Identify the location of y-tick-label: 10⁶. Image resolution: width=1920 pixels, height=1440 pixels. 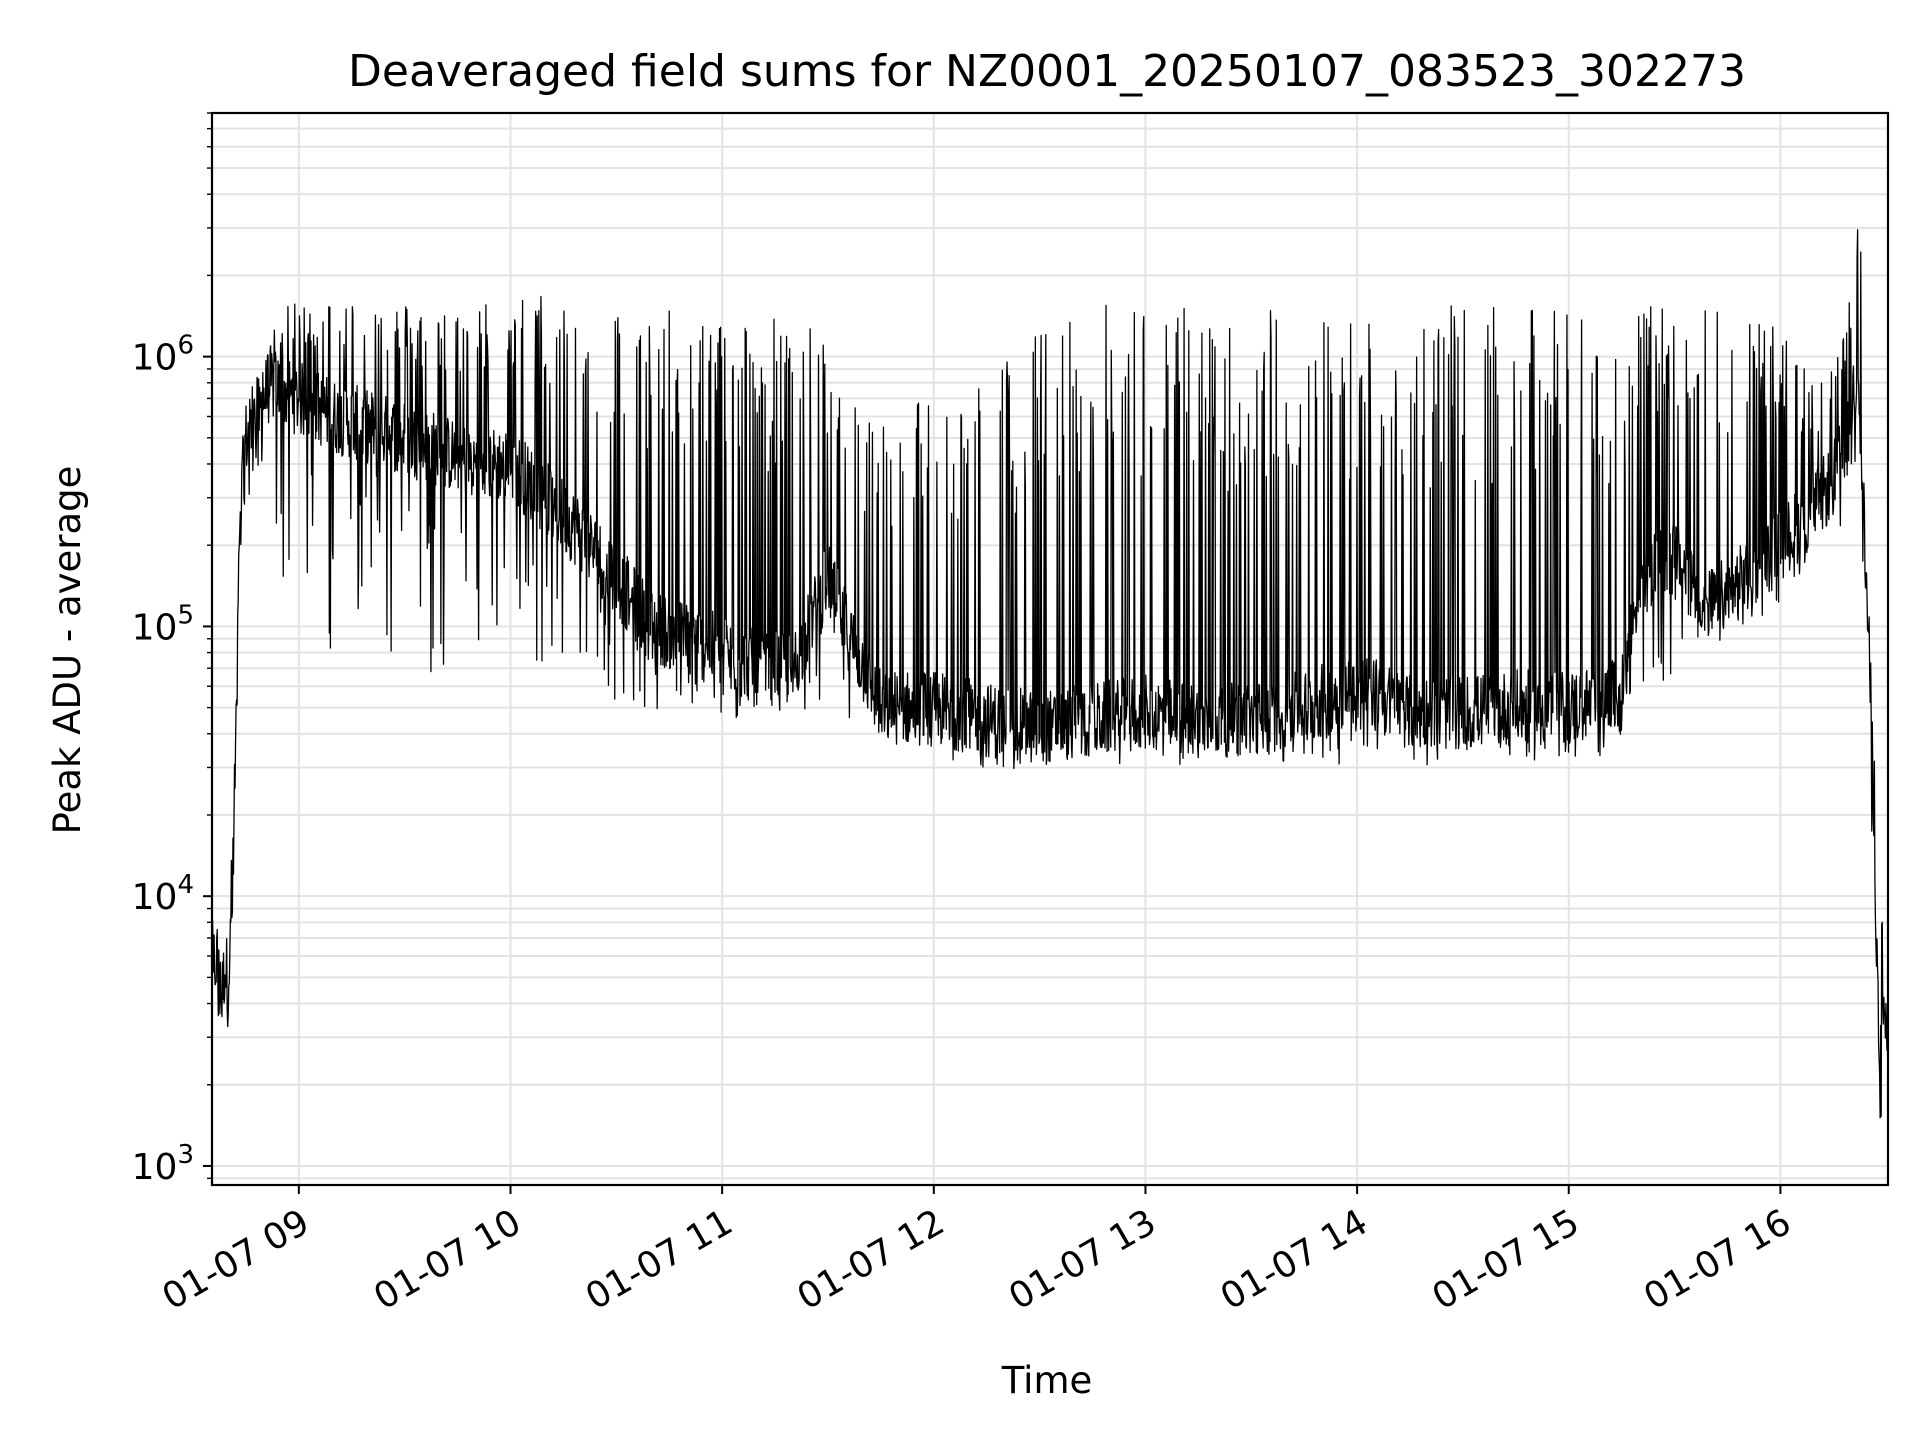
(163, 355).